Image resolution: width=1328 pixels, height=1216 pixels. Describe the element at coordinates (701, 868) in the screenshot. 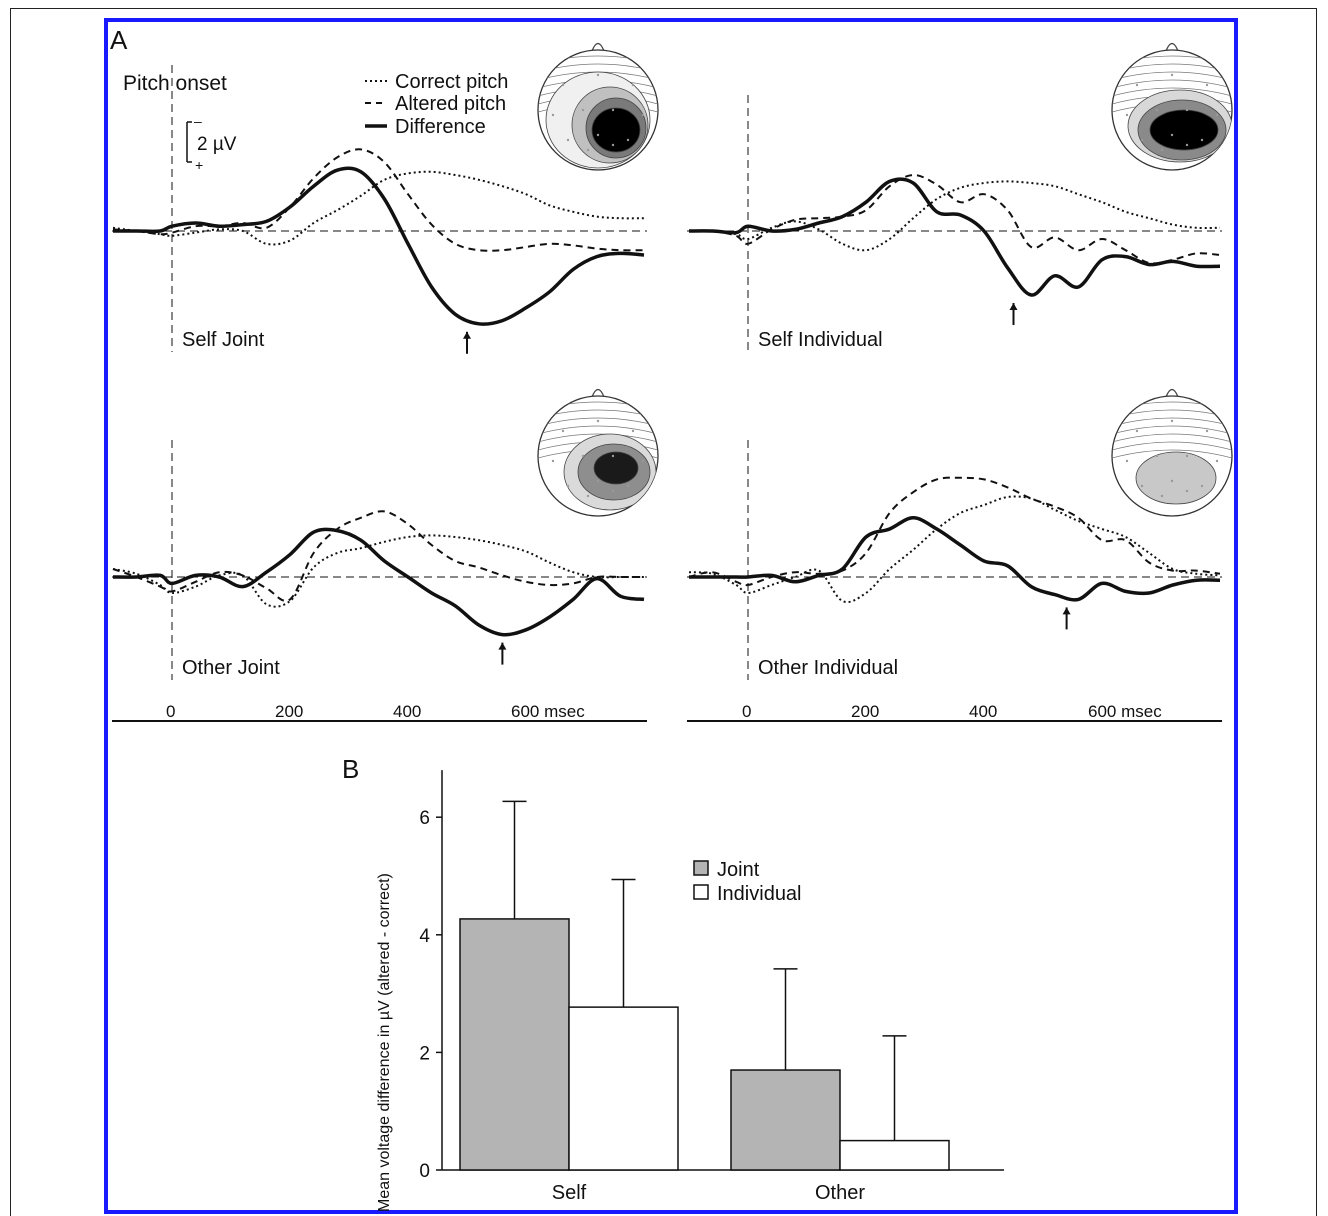

I see `legend-joint-swatch` at that location.